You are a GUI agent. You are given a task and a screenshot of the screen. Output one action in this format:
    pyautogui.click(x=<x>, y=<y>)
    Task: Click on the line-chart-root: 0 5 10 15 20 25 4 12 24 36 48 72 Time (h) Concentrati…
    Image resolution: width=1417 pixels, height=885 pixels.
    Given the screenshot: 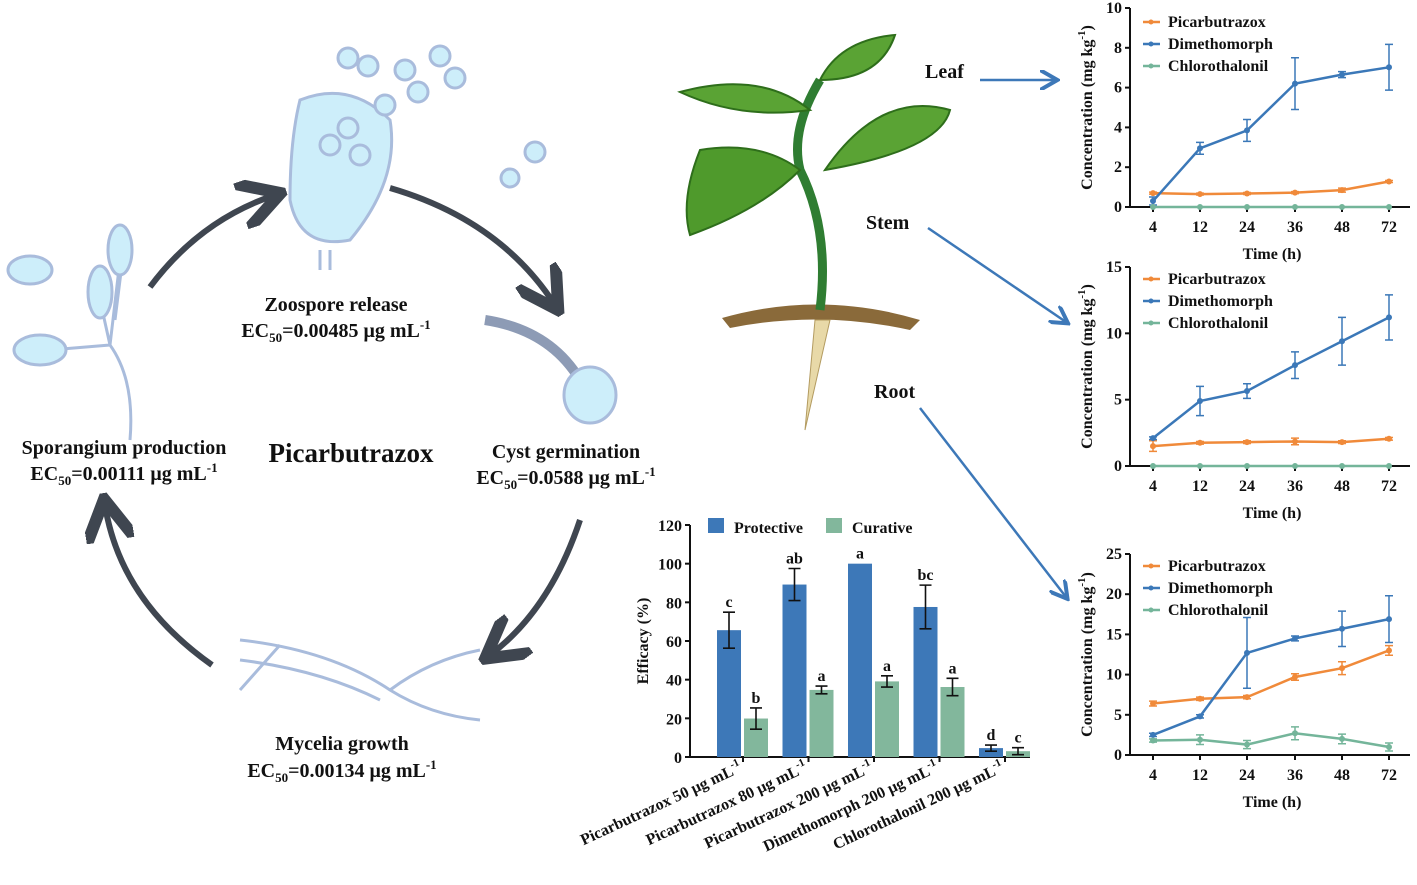 What is the action you would take?
    pyautogui.click(x=1243, y=678)
    